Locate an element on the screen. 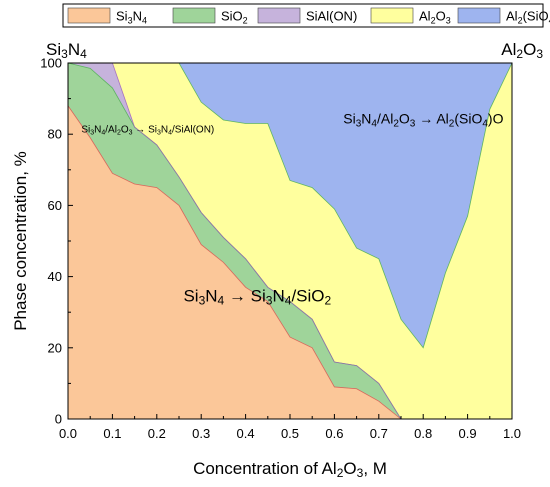 The width and height of the screenshot is (550, 487). corner-label-right: Al2O3 is located at coordinates (522, 50).